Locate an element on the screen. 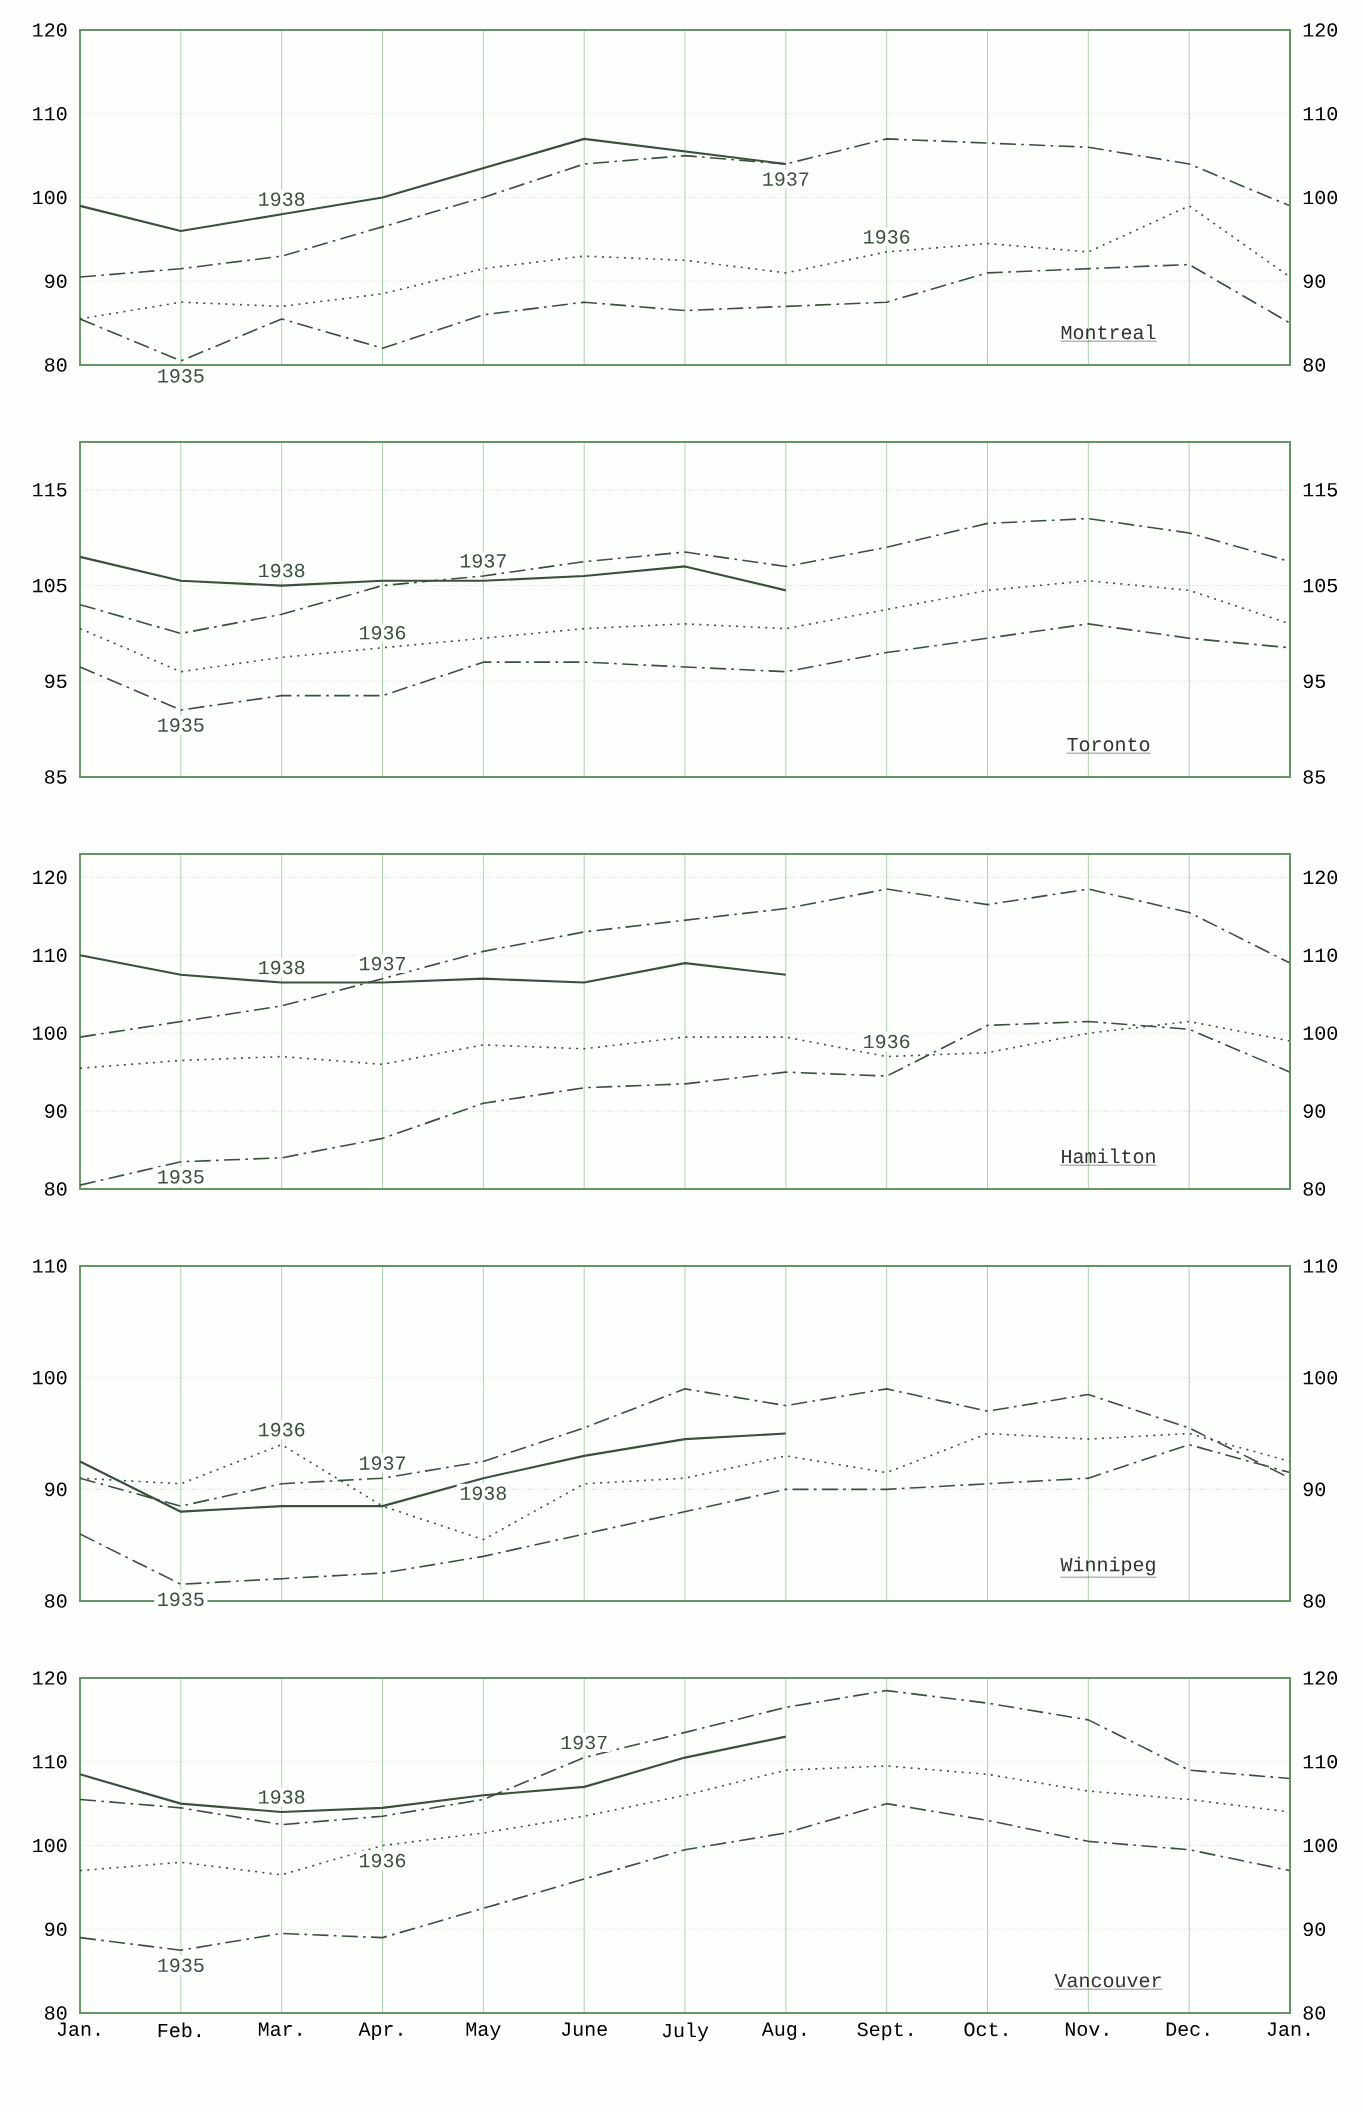  x-tick-label: Mar. is located at coordinates (279, 2029).